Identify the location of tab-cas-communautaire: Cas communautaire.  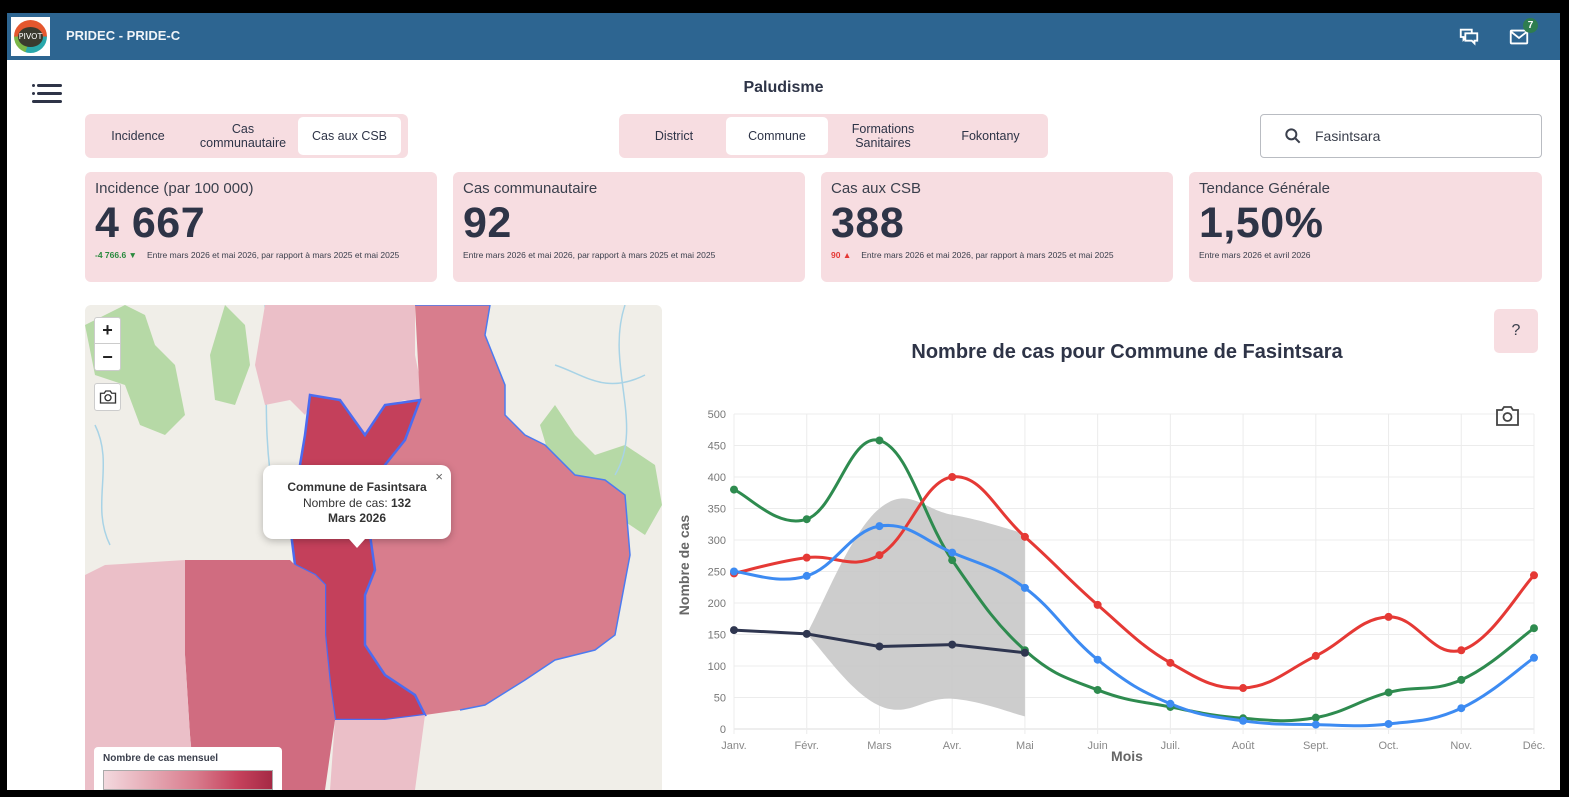
(243, 135).